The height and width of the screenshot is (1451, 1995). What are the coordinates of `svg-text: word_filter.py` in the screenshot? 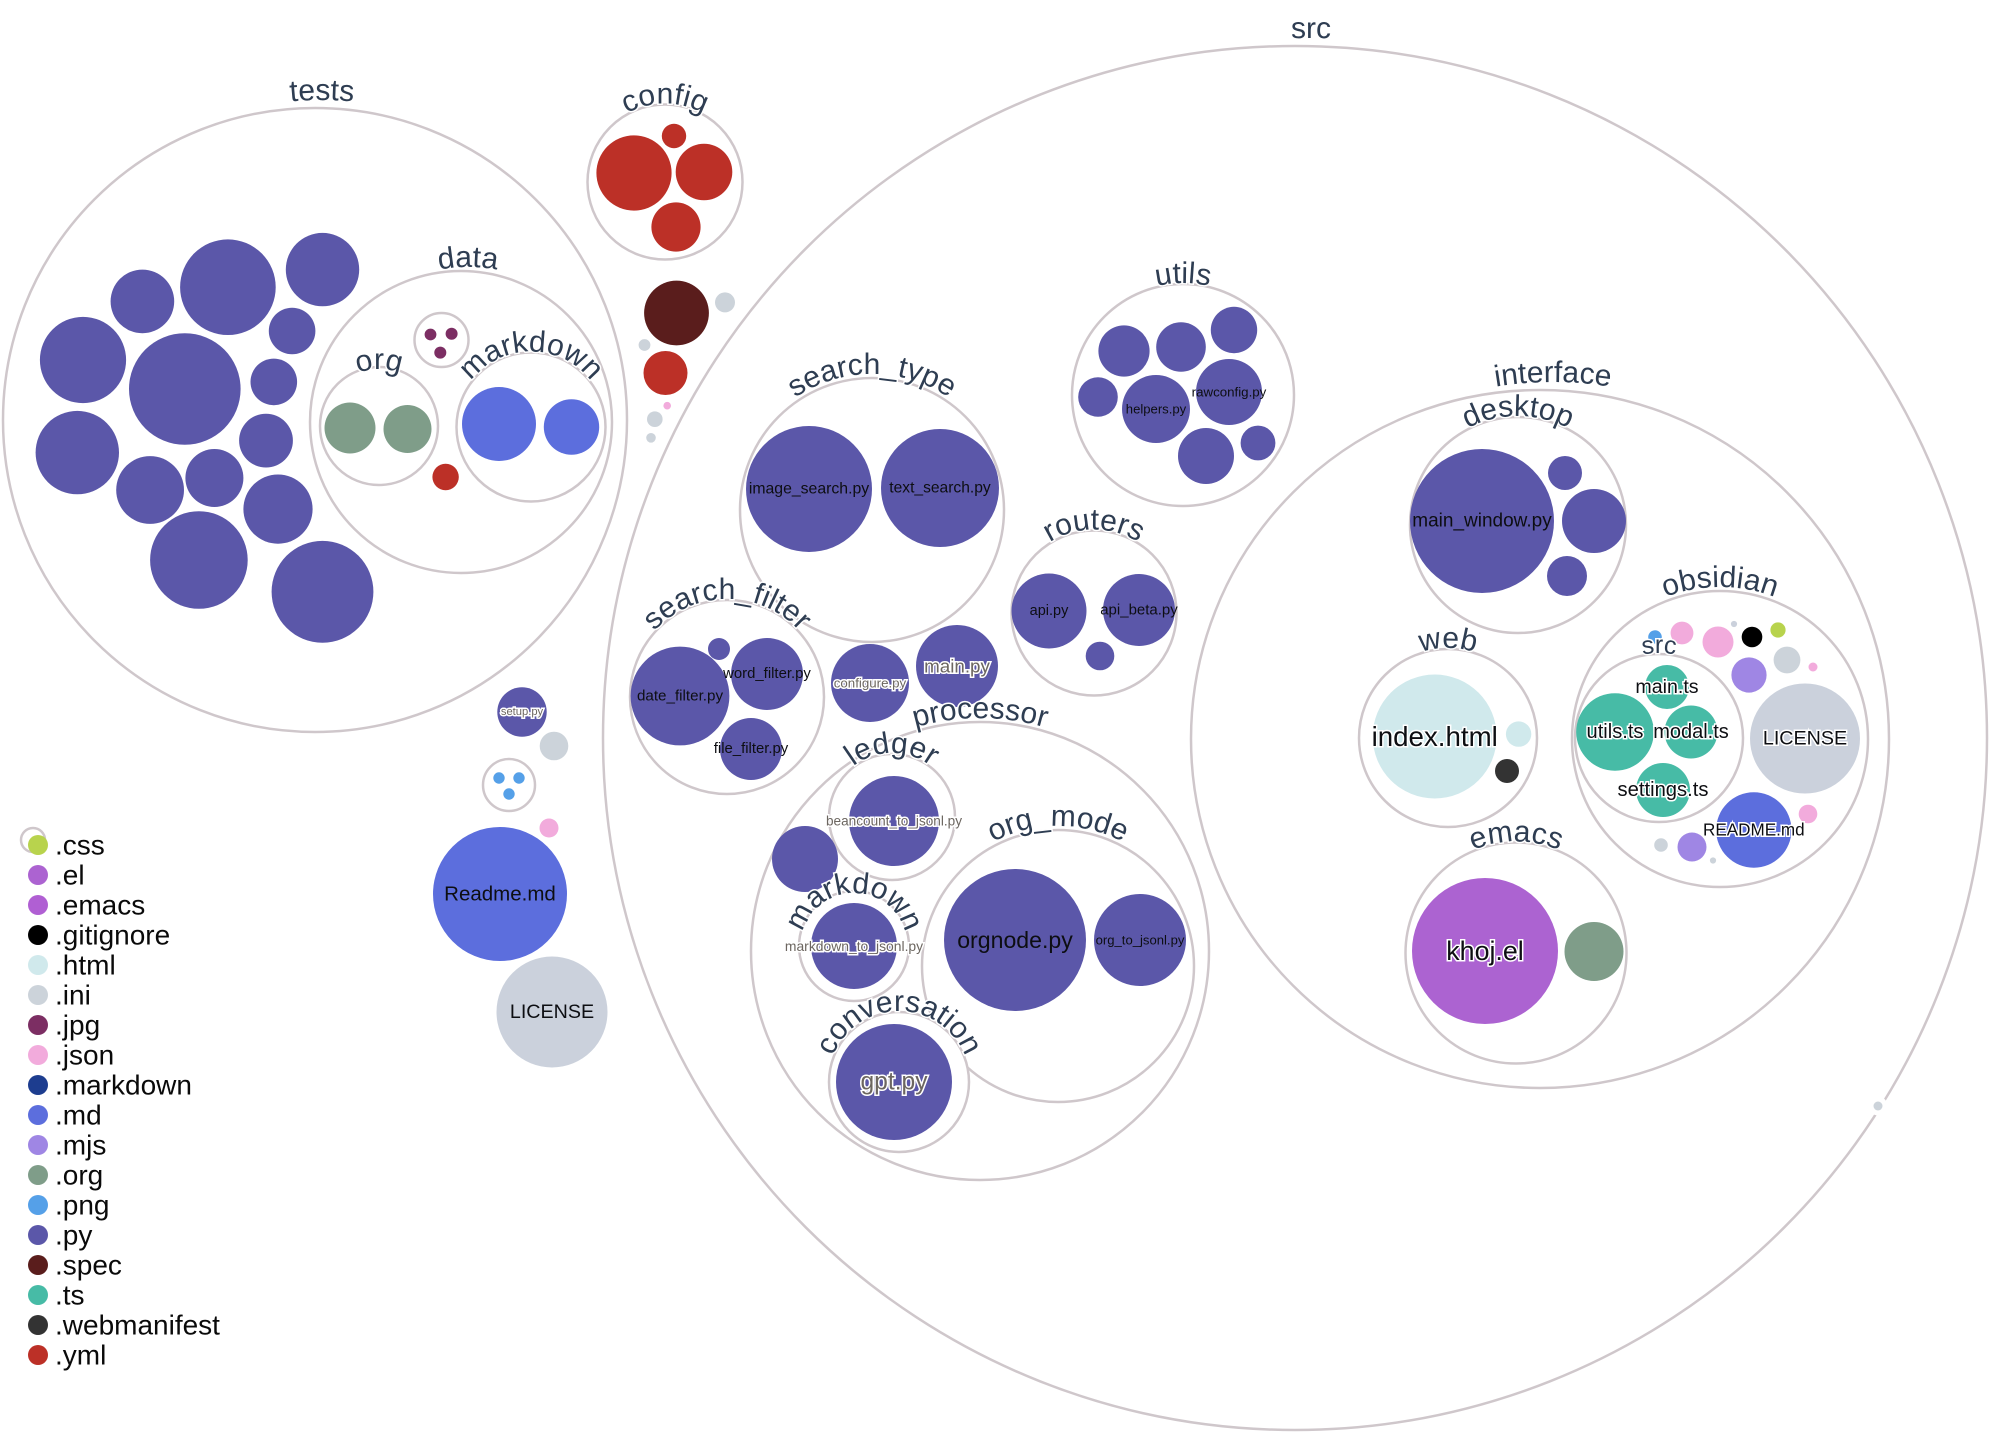 It's located at (766, 674).